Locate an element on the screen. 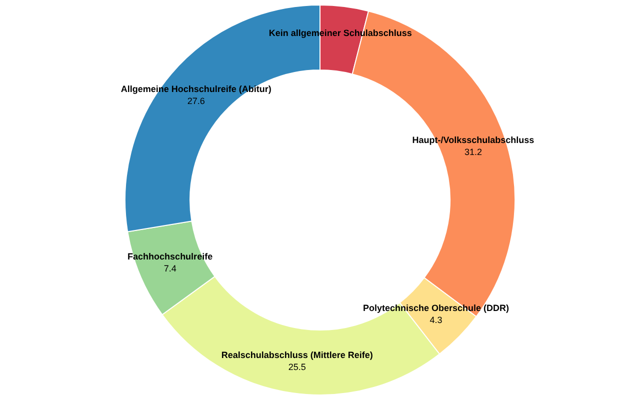 The image size is (640, 400). data-label: 4.3 is located at coordinates (436, 319).